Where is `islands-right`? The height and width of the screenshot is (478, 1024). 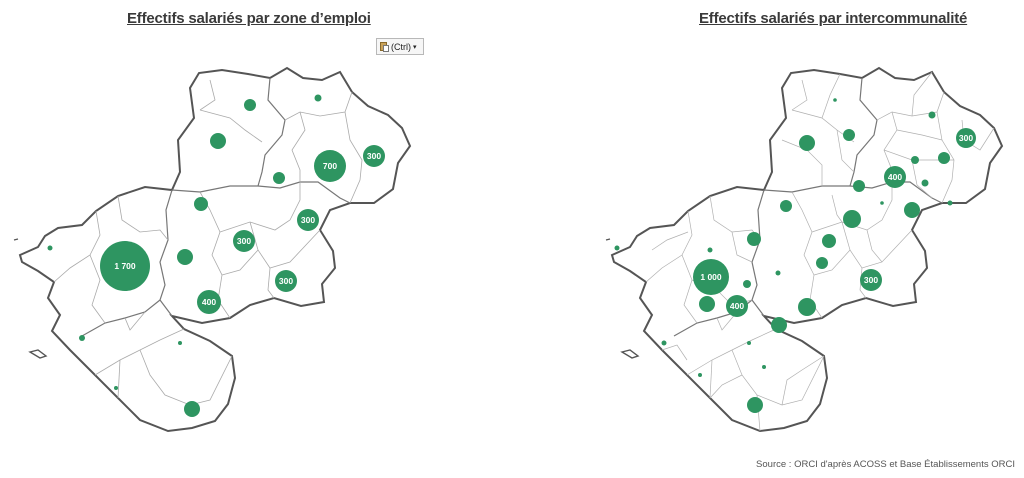
islands-right is located at coordinates (622, 298).